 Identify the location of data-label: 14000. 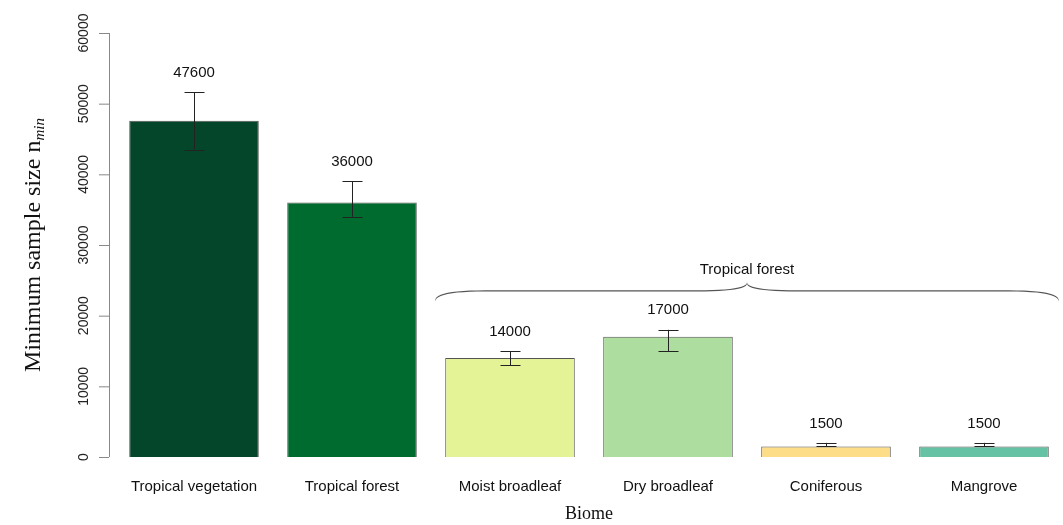
(510, 330).